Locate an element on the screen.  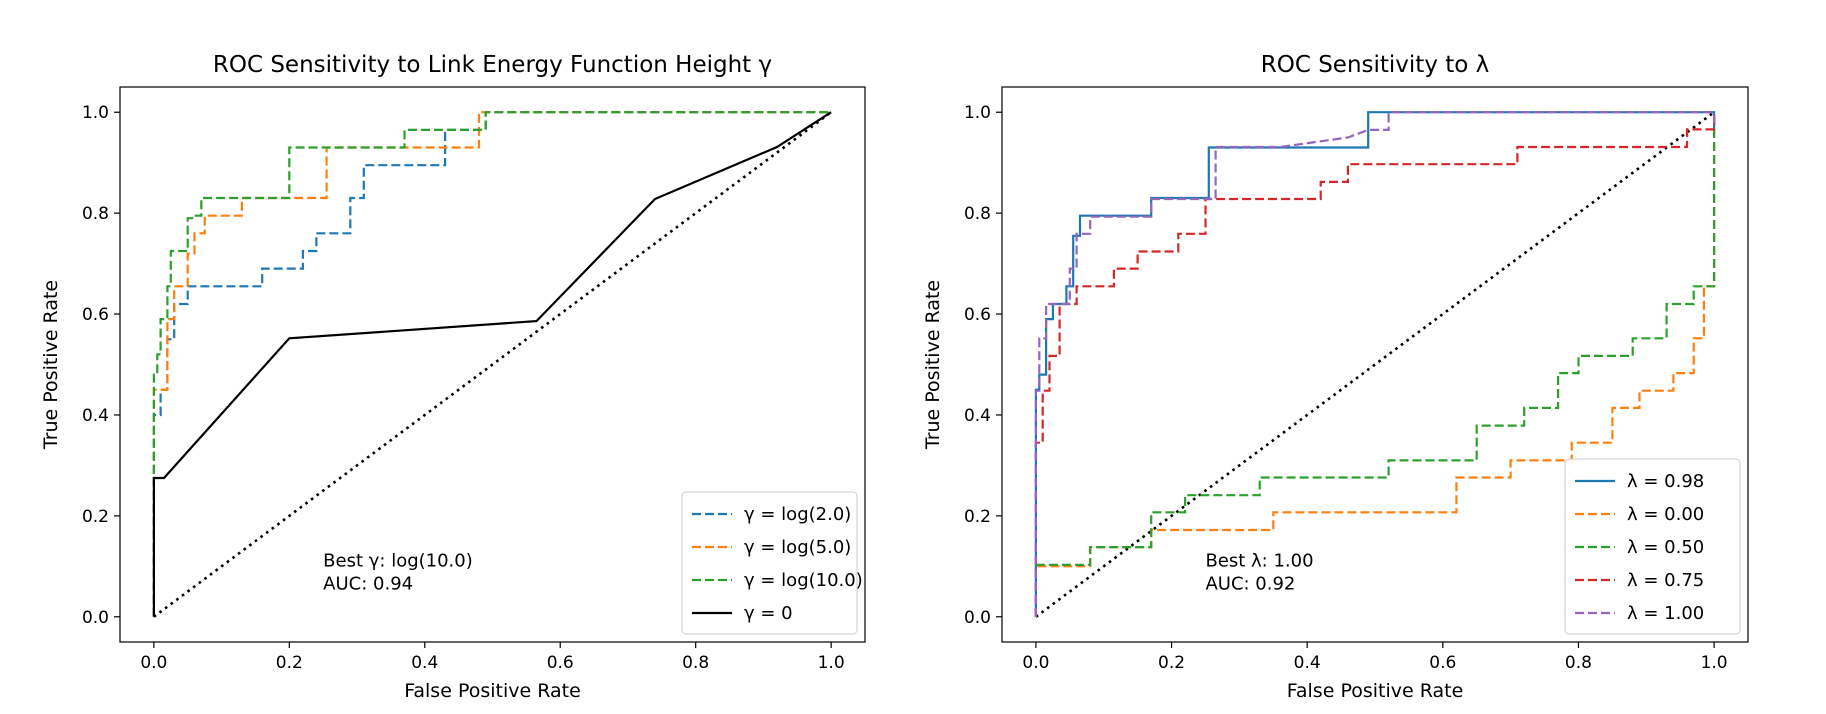
legend-label-1: γ = log(2.0) is located at coordinates (797, 514).